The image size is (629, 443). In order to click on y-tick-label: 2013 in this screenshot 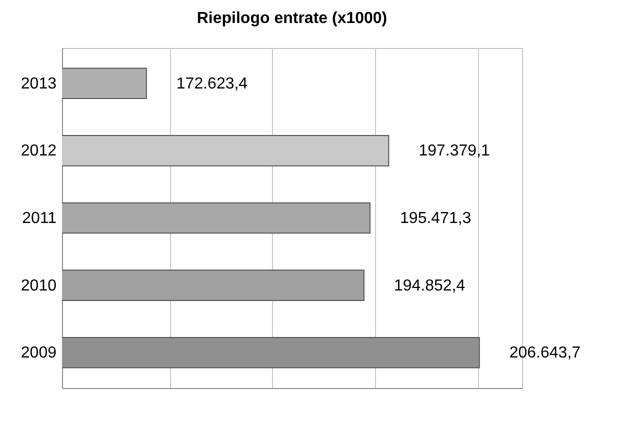, I will do `click(38, 83)`.